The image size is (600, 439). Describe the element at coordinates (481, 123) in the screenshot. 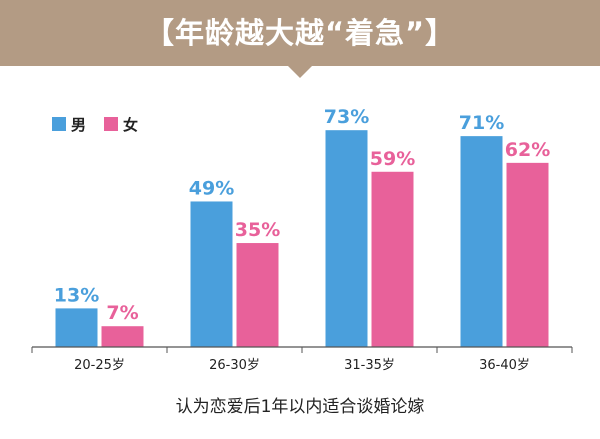

I see `value-label-male-4: 71%` at that location.